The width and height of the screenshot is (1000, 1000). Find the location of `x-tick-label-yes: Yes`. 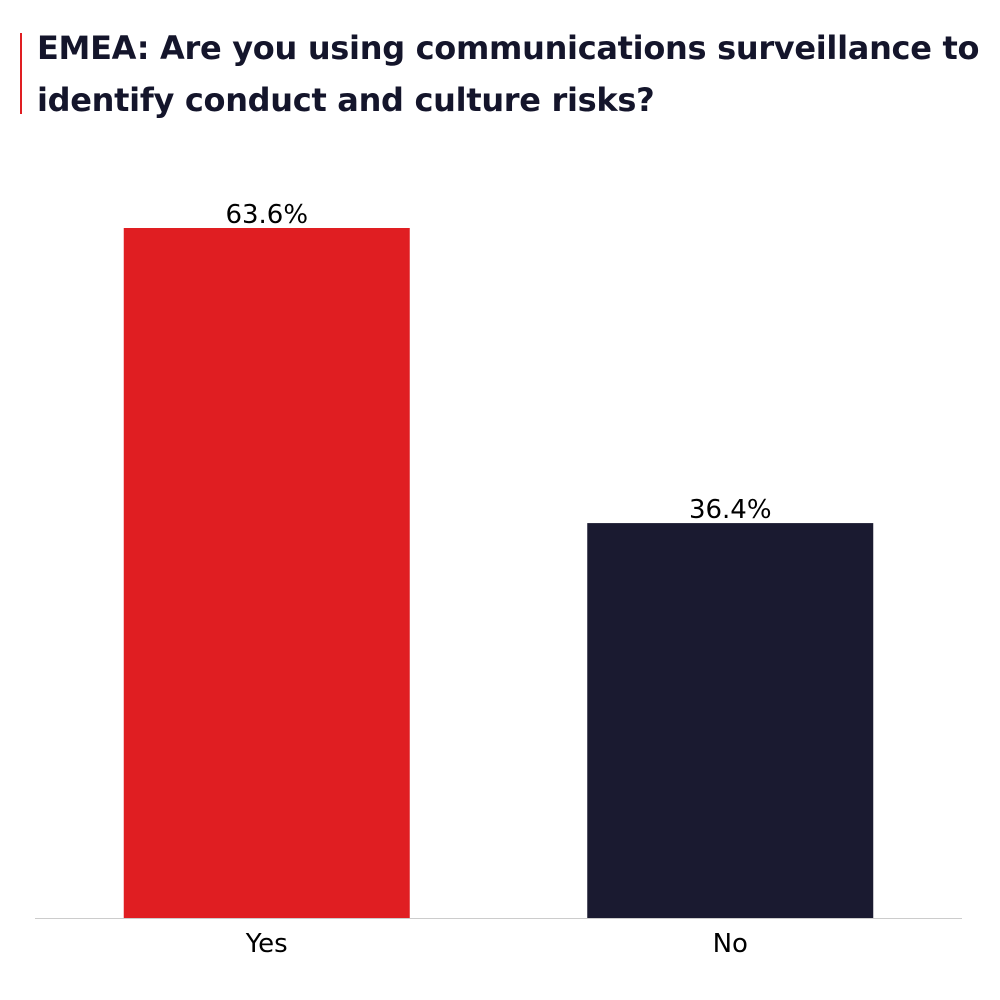

x-tick-label-yes: Yes is located at coordinates (266, 944).